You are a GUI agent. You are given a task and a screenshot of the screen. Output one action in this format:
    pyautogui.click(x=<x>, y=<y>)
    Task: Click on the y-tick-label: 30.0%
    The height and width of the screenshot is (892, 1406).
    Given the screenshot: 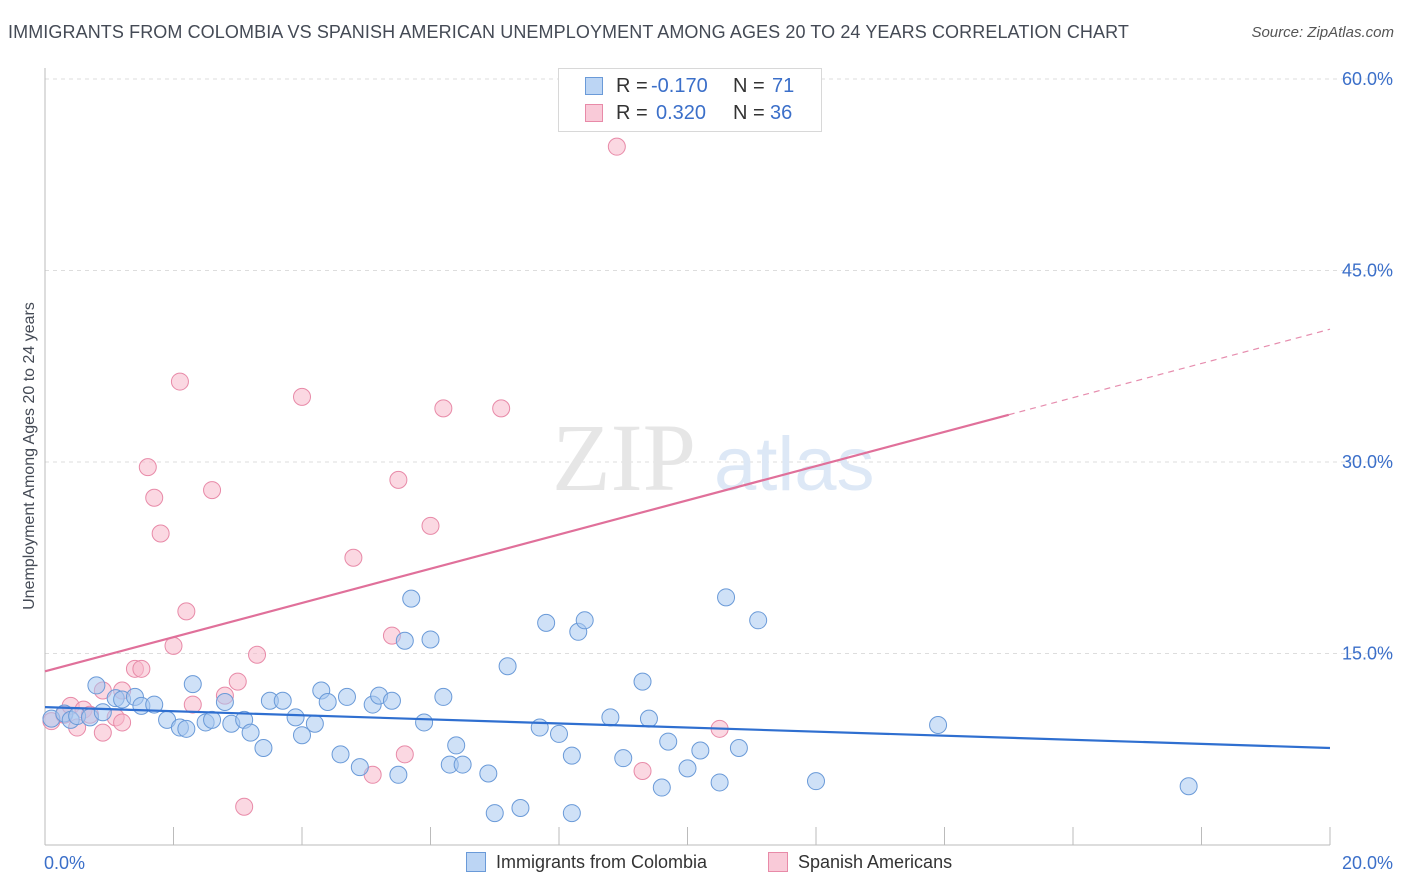 What is the action you would take?
    pyautogui.click(x=1367, y=462)
    